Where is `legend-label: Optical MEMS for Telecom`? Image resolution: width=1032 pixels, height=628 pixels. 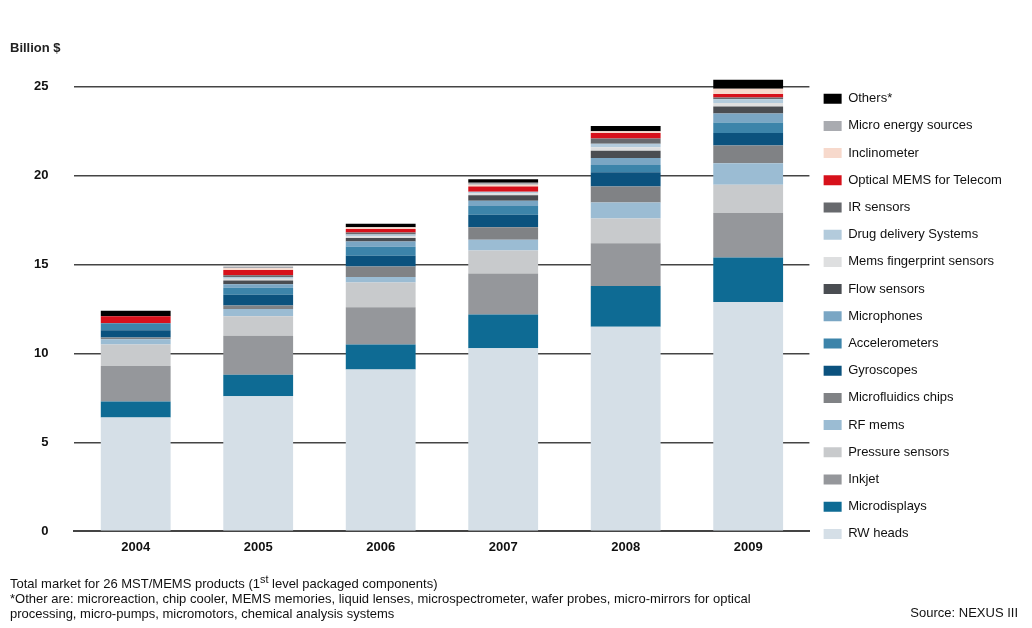 legend-label: Optical MEMS for Telecom is located at coordinates (925, 179).